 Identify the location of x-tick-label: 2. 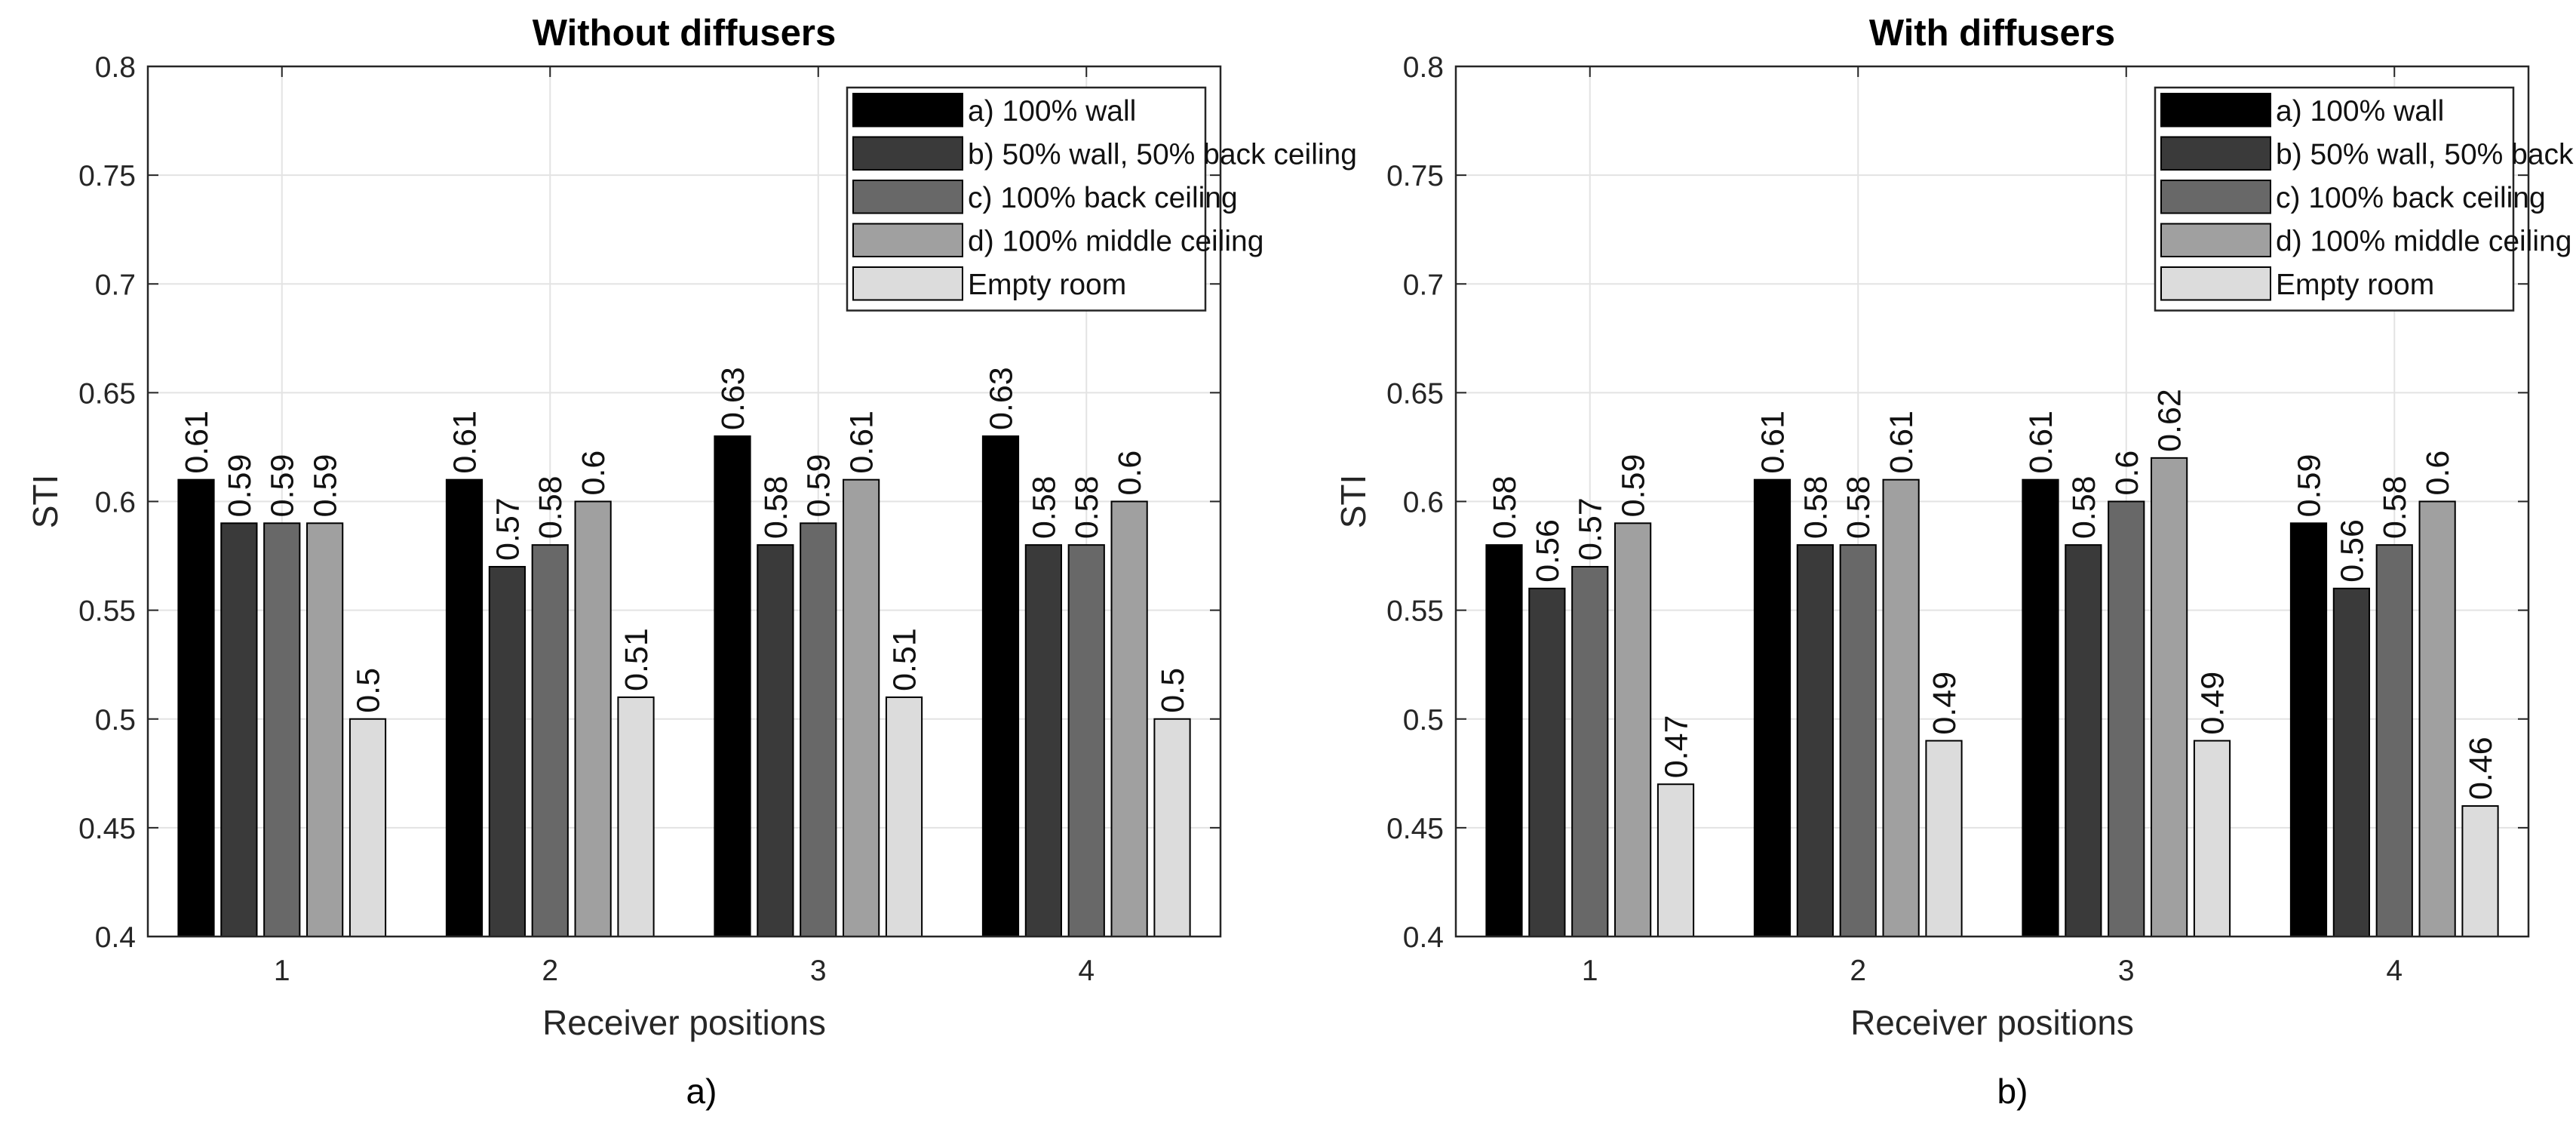
(550, 971).